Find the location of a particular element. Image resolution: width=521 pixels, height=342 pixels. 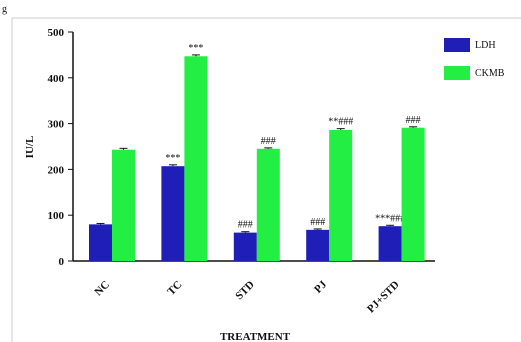

y-axis-title: IU/L is located at coordinates (30, 147).